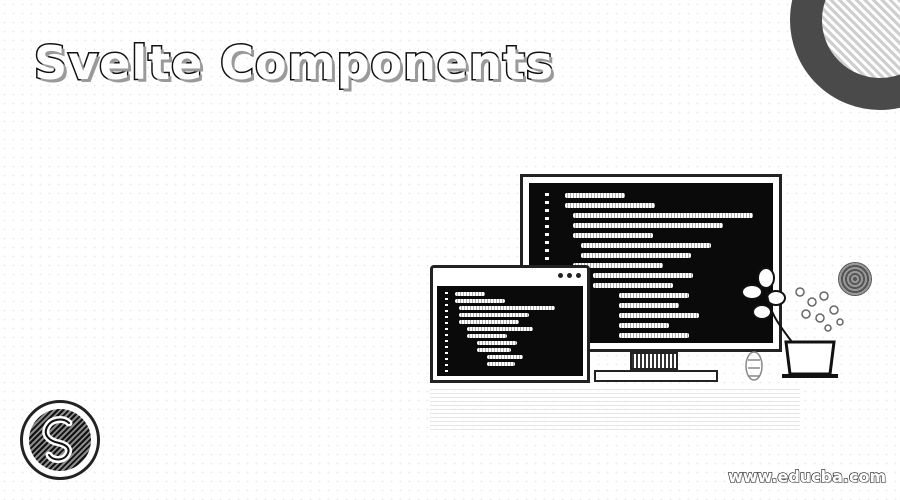  What do you see at coordinates (754, 366) in the screenshot?
I see `vase-pattern` at bounding box center [754, 366].